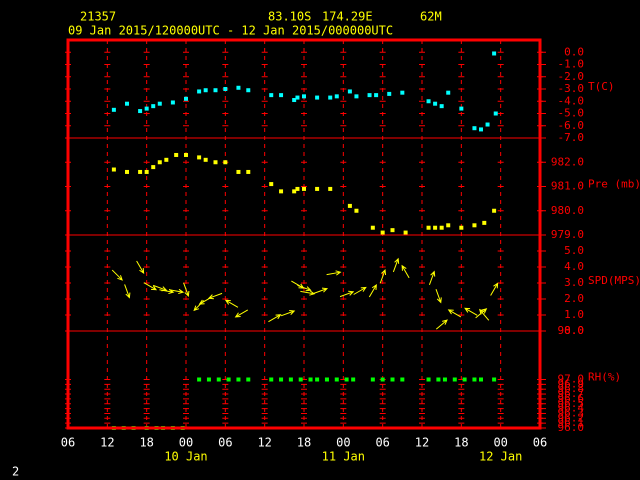 This screenshot has width=640, height=480. I want to click on y-tick-label: 2.0, so click(574, 298).